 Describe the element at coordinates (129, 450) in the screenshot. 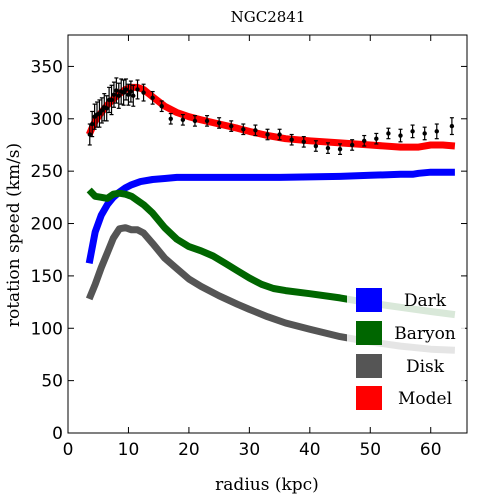

I see `x-tick-label: 10` at that location.